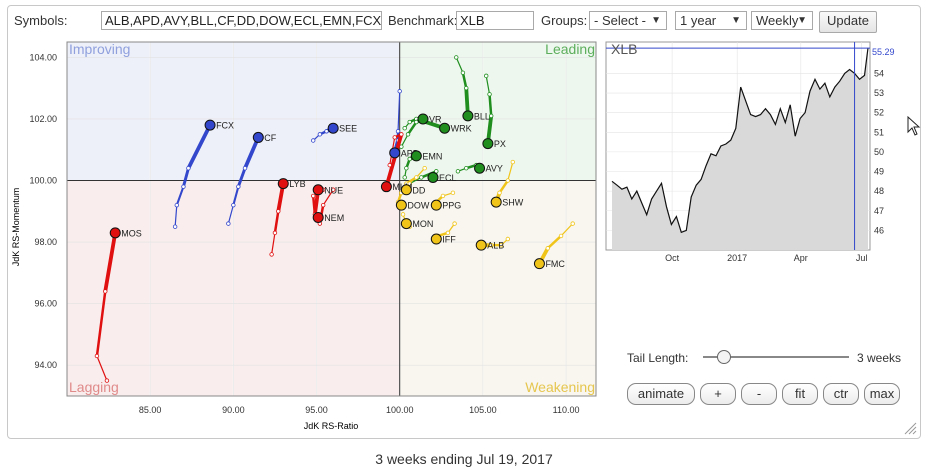  What do you see at coordinates (445, 128) in the screenshot?
I see `head-marker-wrk` at bounding box center [445, 128].